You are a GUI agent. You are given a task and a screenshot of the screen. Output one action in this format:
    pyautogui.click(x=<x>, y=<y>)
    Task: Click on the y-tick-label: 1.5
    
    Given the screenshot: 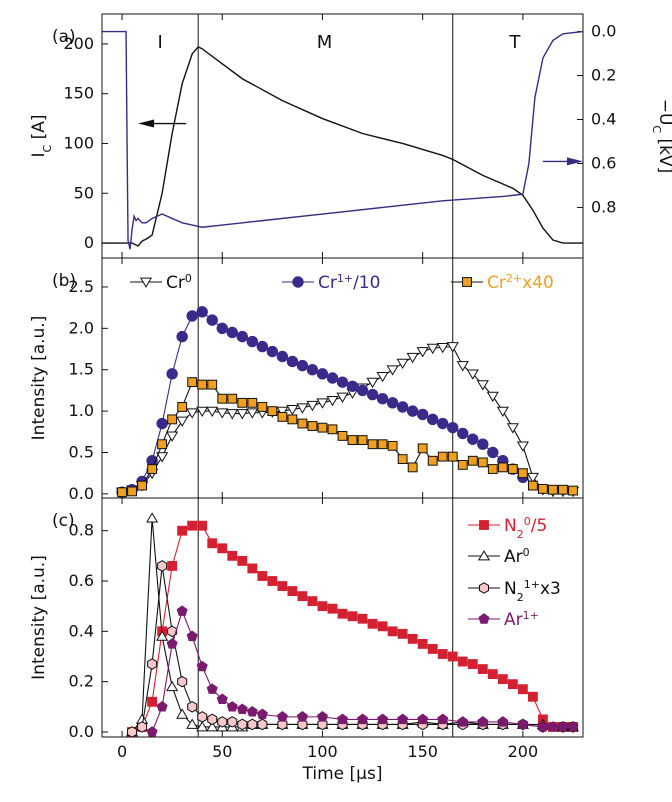 What is the action you would take?
    pyautogui.click(x=81, y=369)
    